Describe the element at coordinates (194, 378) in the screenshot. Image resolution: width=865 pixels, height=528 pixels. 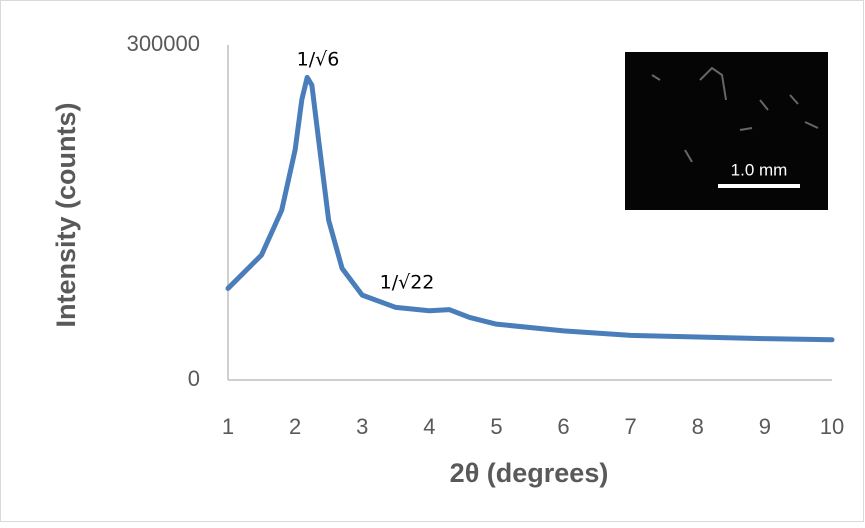
I see `y-tick-label: 0` at that location.